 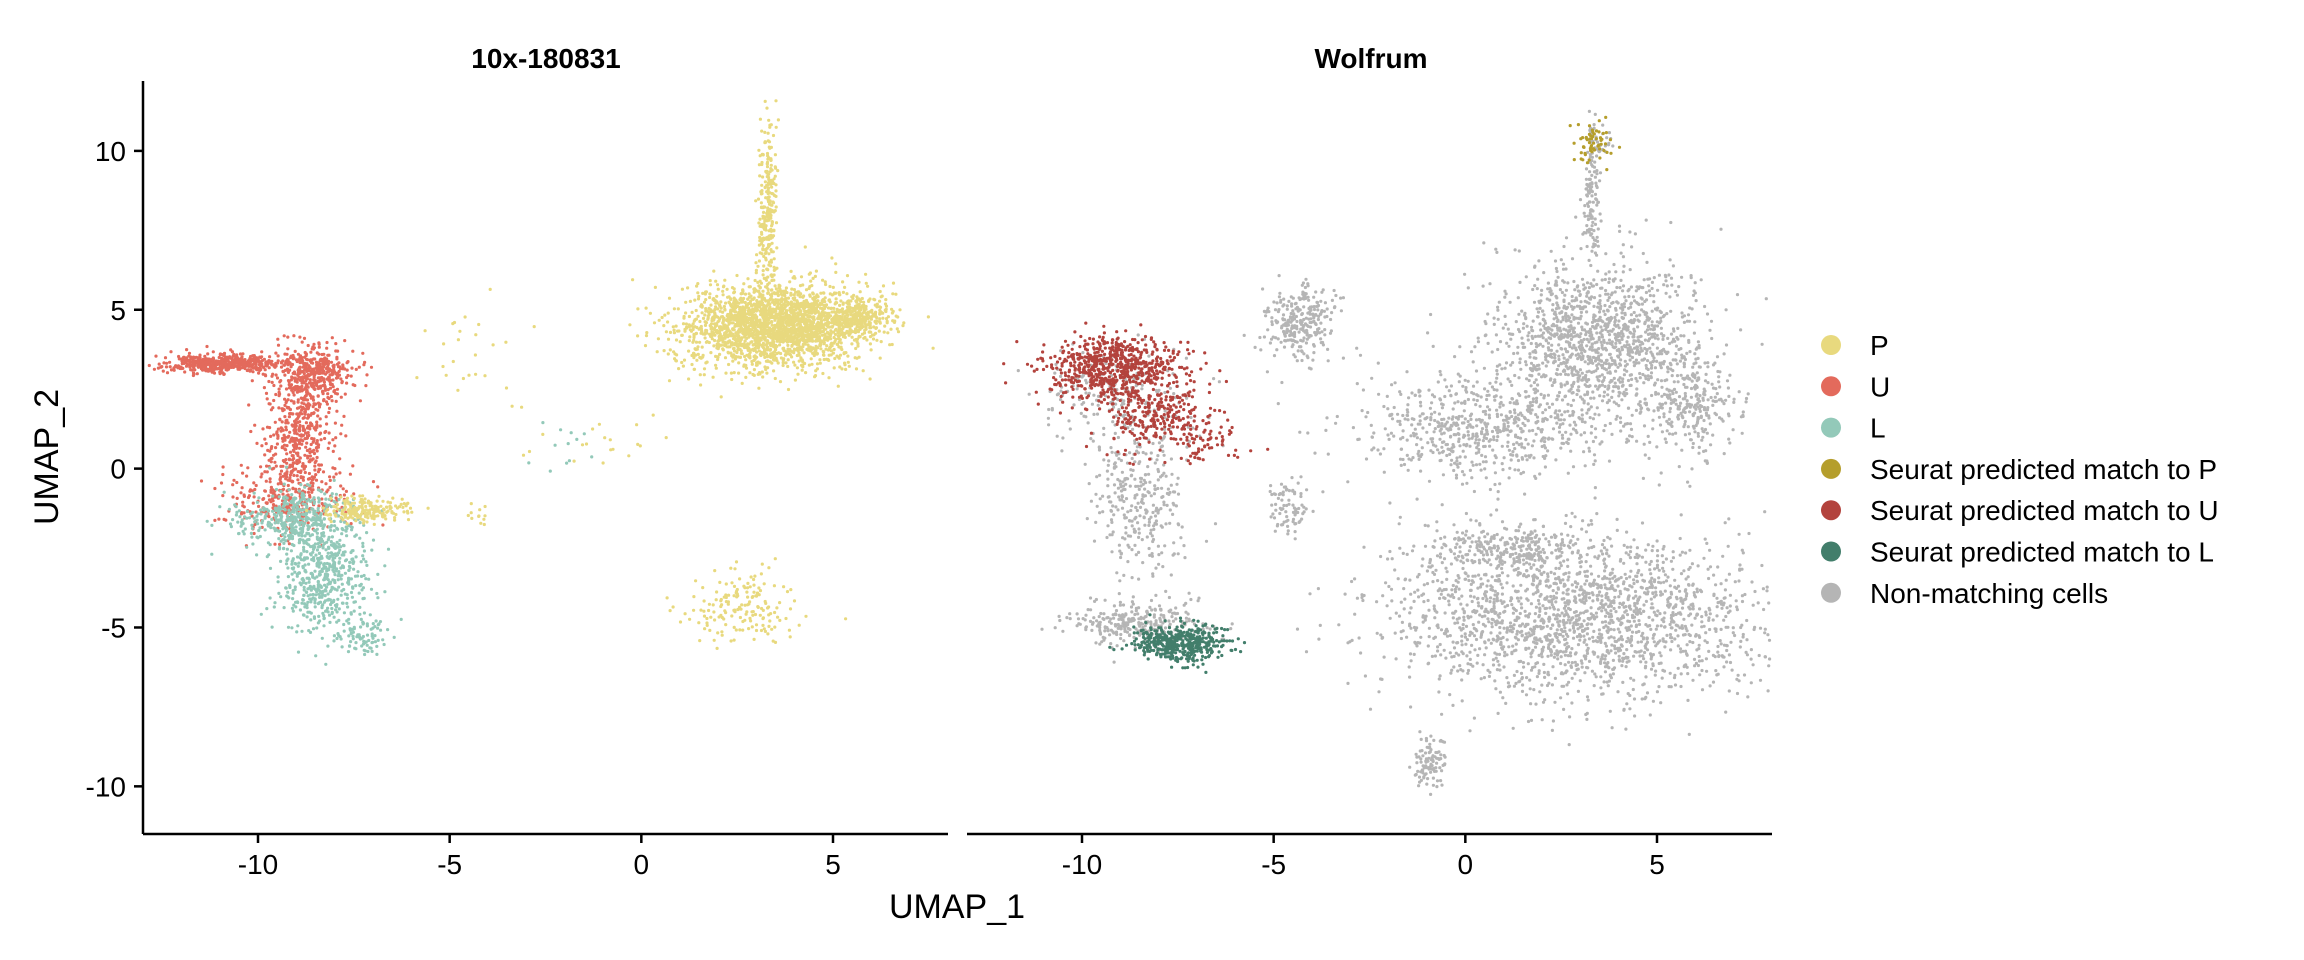 I want to click on point-cluster, so click(x=294, y=511).